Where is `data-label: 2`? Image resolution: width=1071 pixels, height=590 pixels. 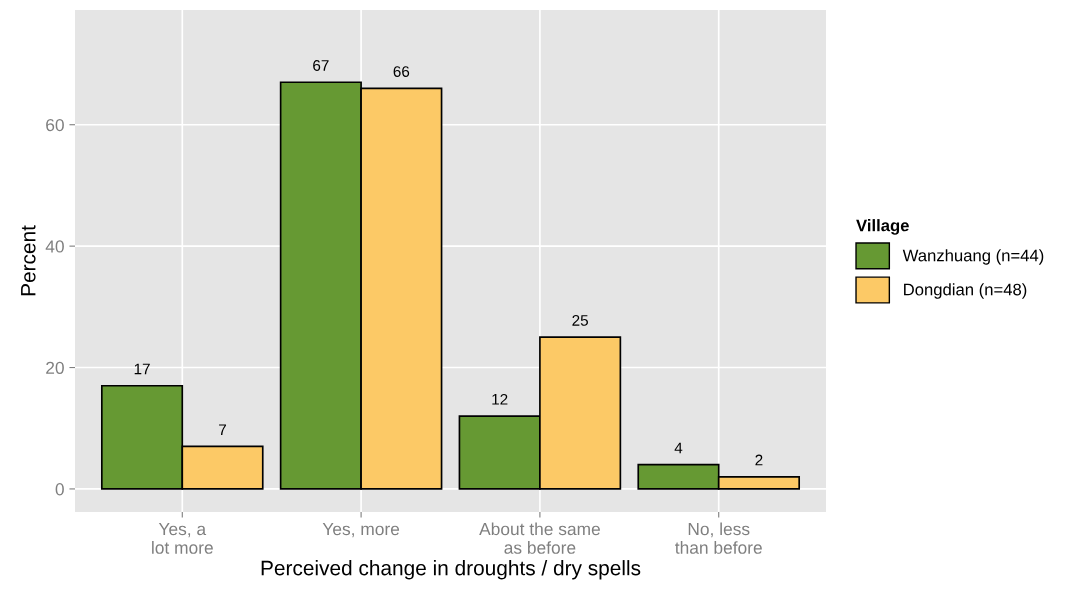 data-label: 2 is located at coordinates (759, 460).